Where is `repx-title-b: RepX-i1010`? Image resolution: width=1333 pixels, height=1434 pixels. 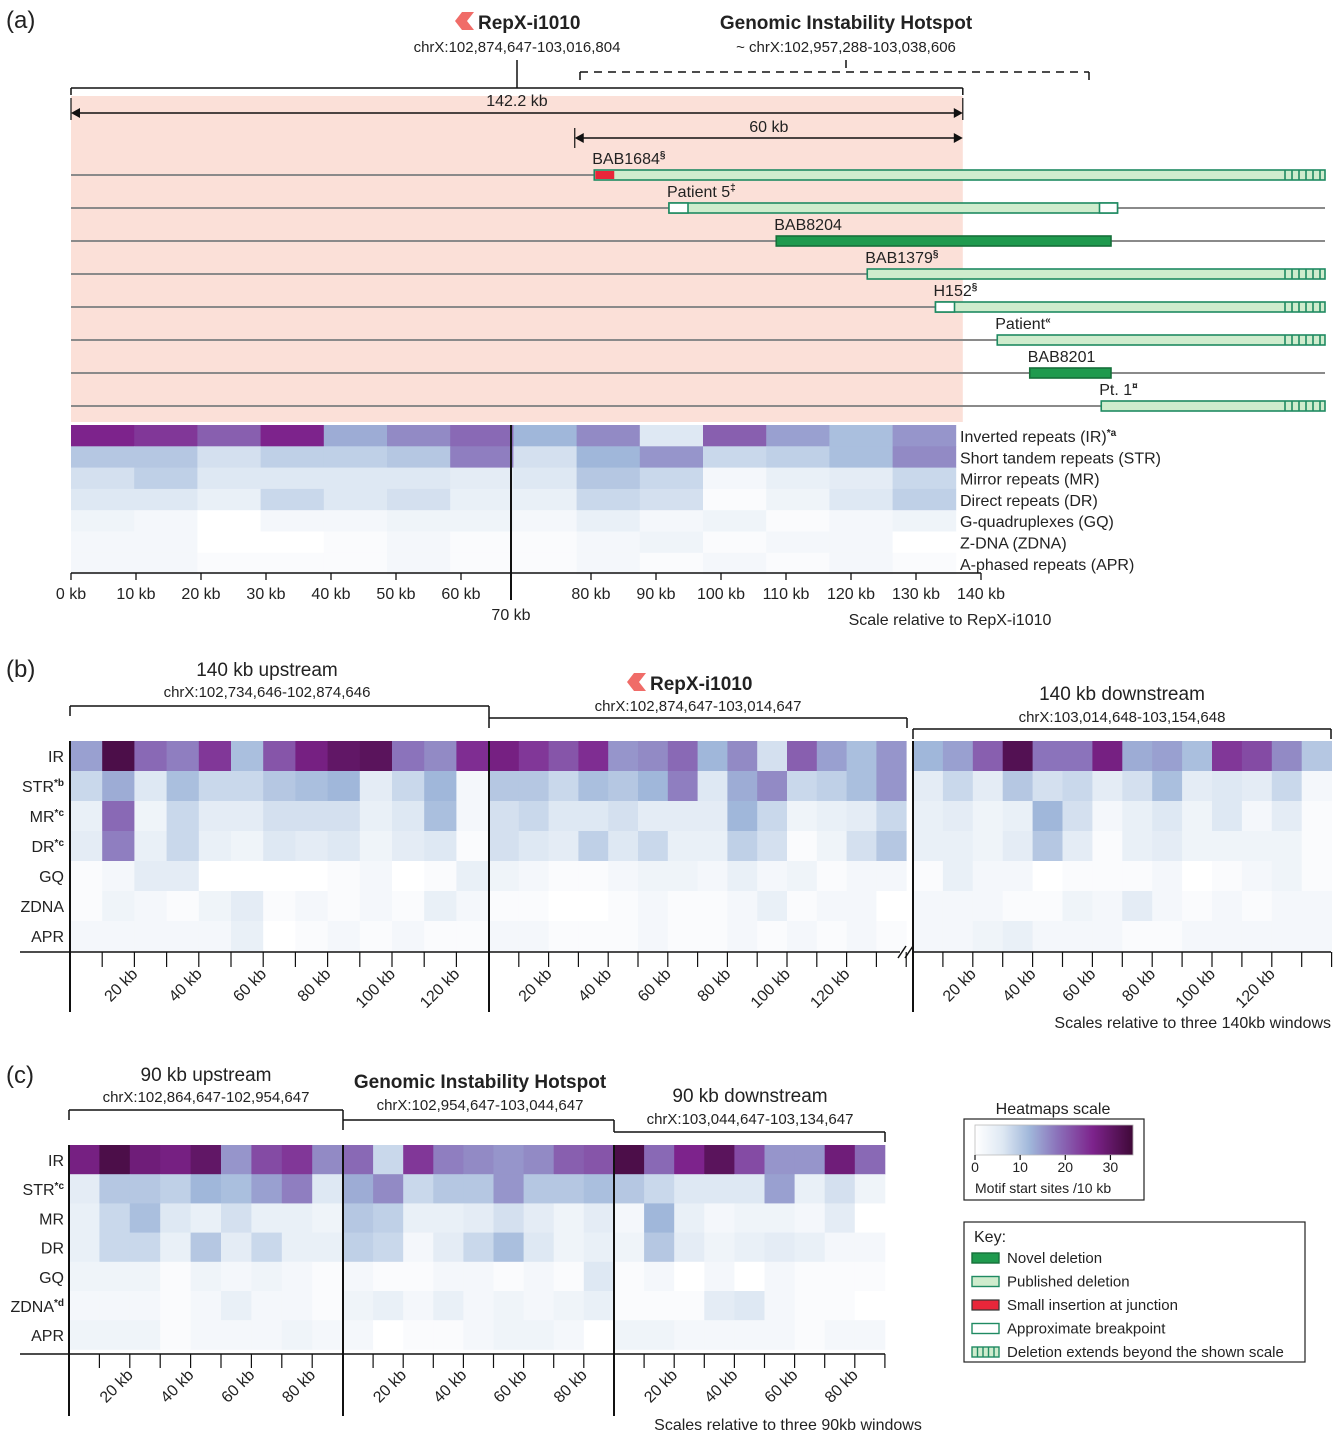
repx-title-b: RepX-i1010 is located at coordinates (701, 684).